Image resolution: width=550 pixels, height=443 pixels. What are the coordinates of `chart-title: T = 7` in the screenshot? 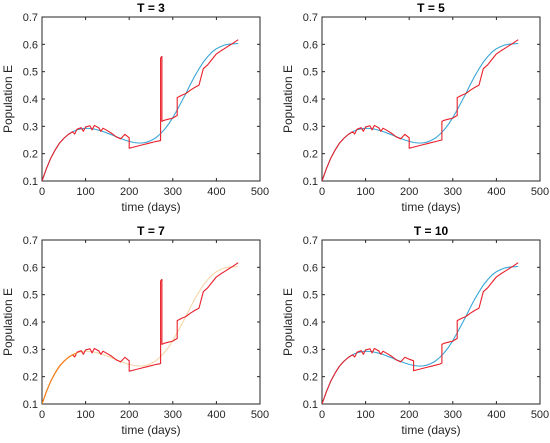 It's located at (151, 231).